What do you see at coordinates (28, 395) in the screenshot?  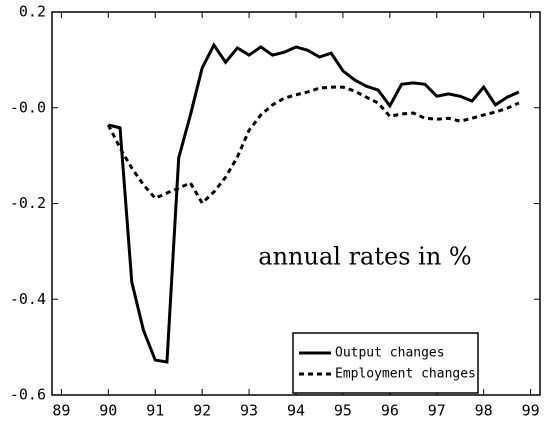 I see `y-tick-label: -0.6` at bounding box center [28, 395].